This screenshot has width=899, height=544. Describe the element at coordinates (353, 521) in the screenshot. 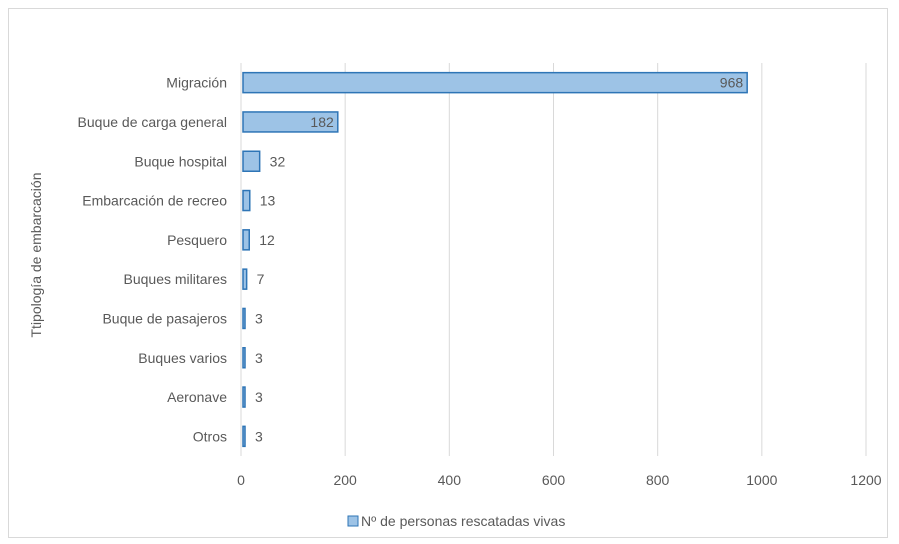

I see `legend-swatch` at that location.